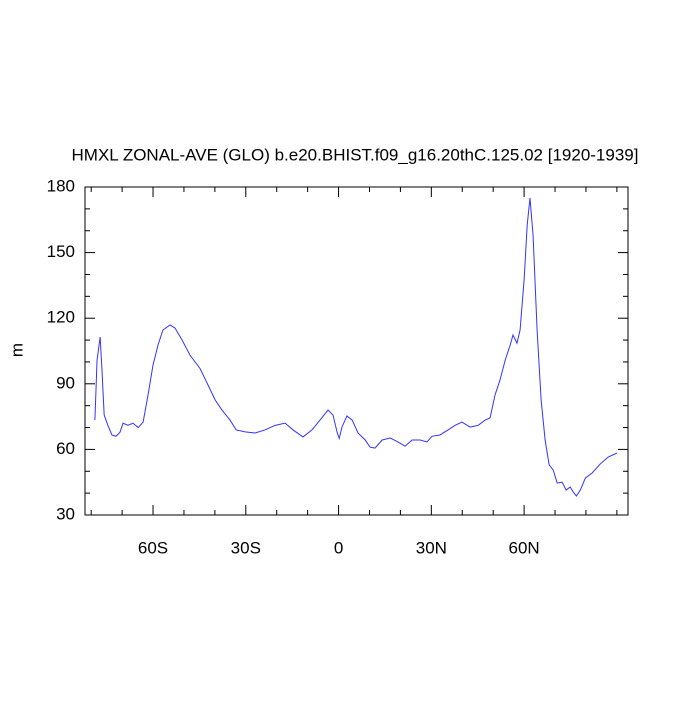 This screenshot has height=705, width=700. Describe the element at coordinates (65, 382) in the screenshot. I see `y-tick-label: 90` at that location.